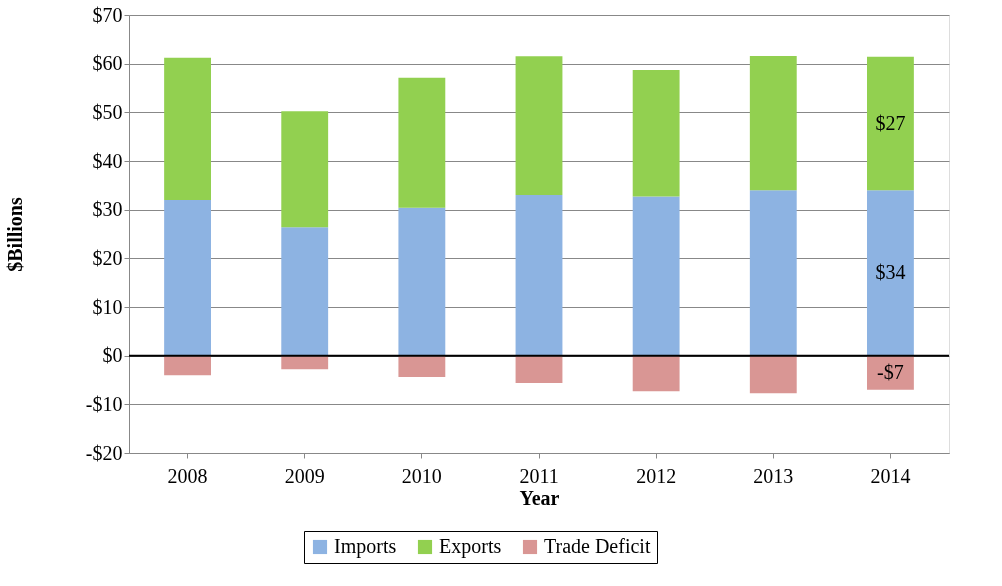 The height and width of the screenshot is (586, 1002). I want to click on legend-label: Imports, so click(365, 546).